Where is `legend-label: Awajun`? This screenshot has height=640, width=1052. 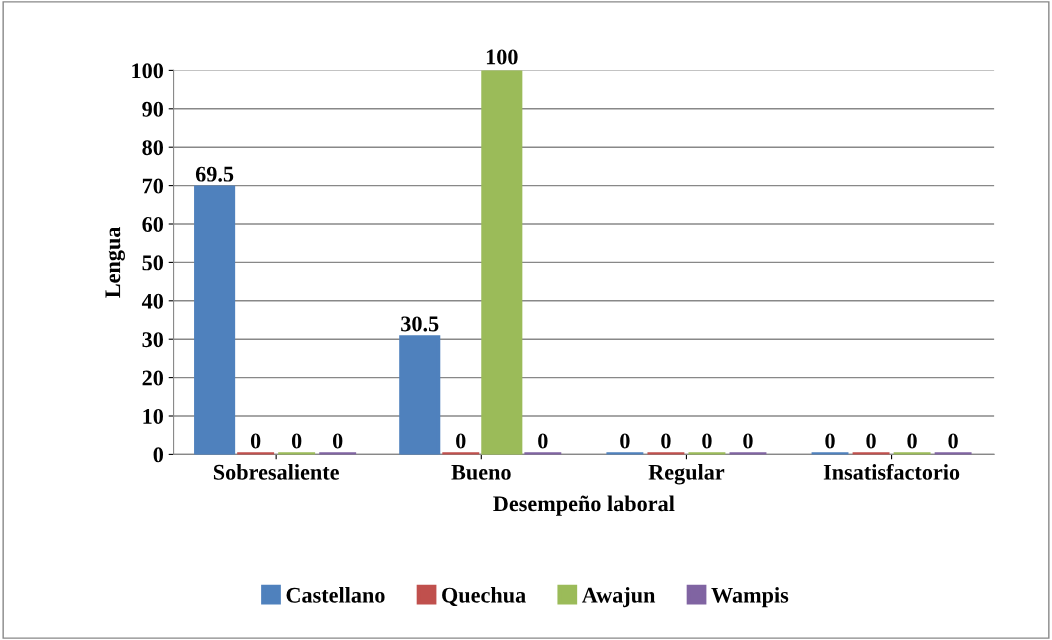
legend-label: Awajun is located at coordinates (618, 597).